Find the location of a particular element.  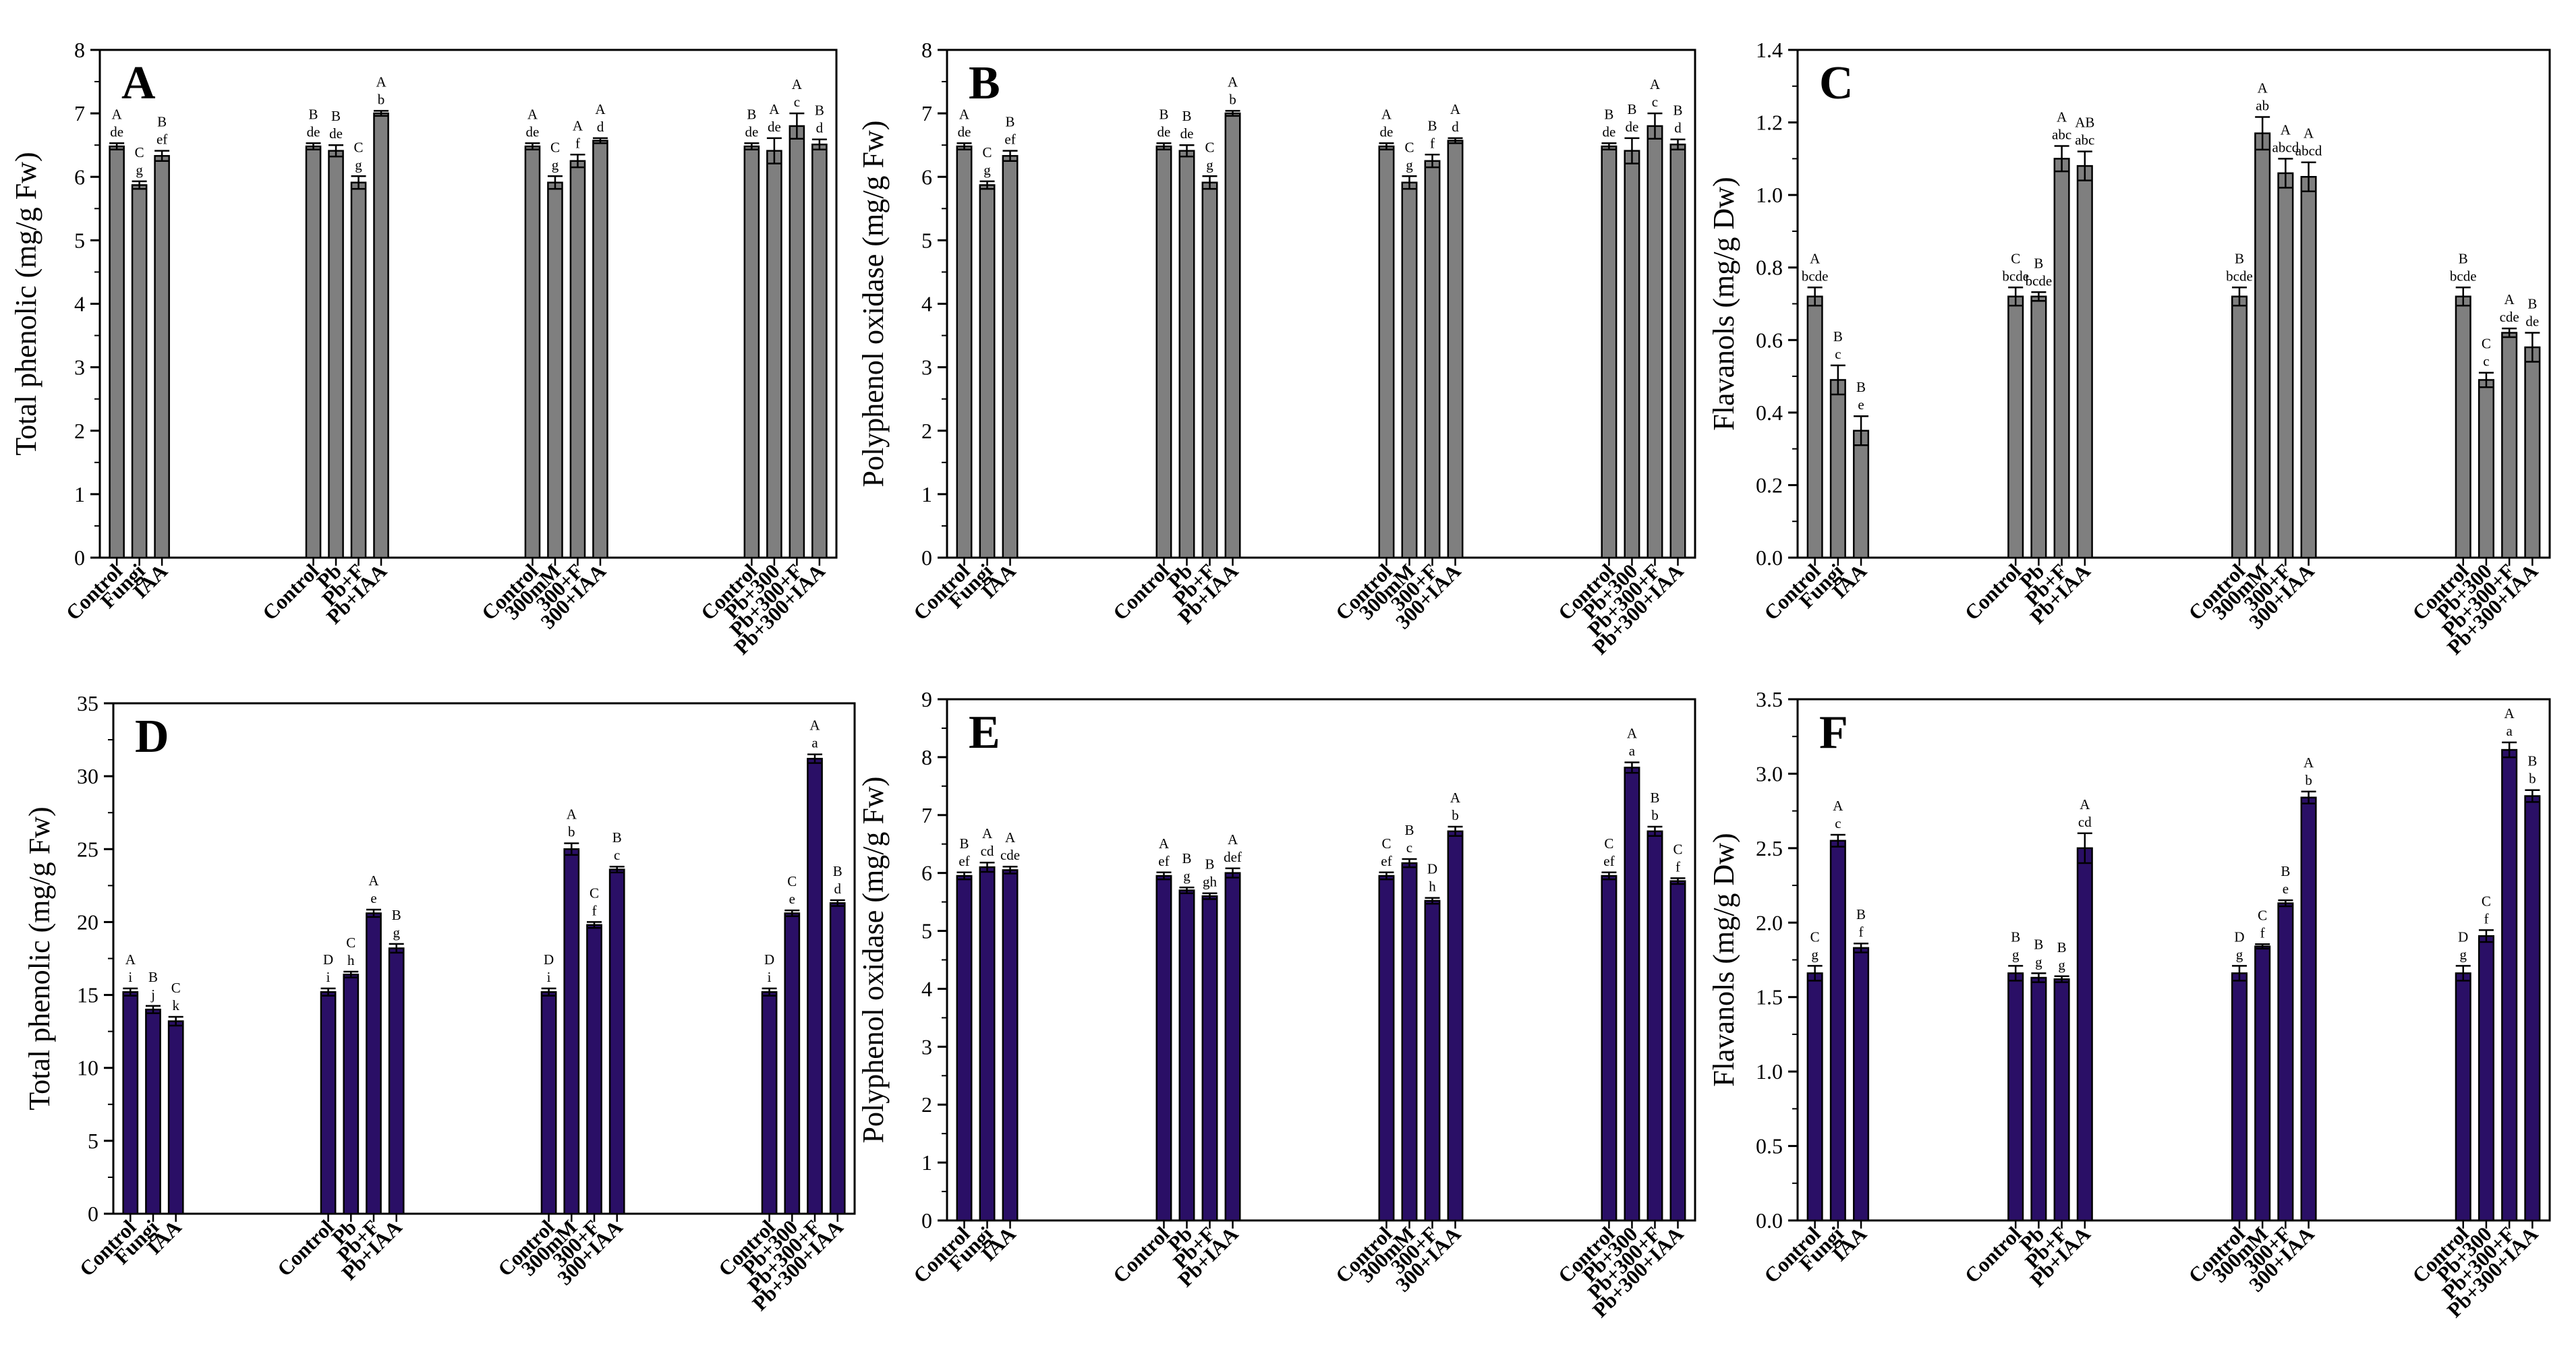

y-tick-label: 6 is located at coordinates (926, 177).